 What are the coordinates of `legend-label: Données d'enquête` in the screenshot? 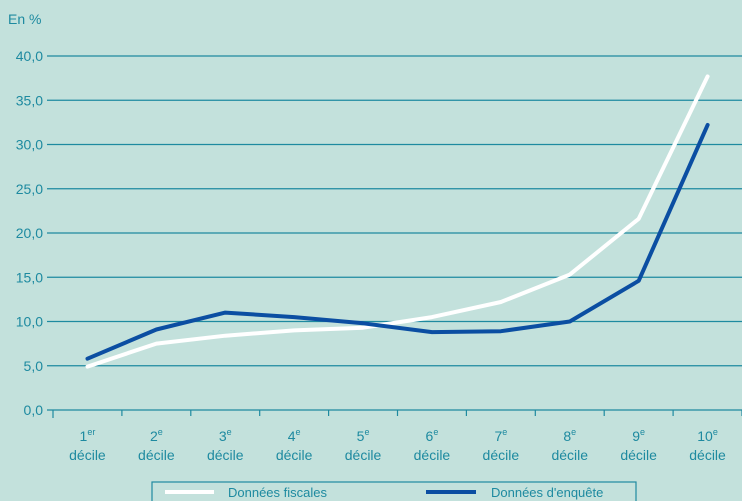 It's located at (547, 492).